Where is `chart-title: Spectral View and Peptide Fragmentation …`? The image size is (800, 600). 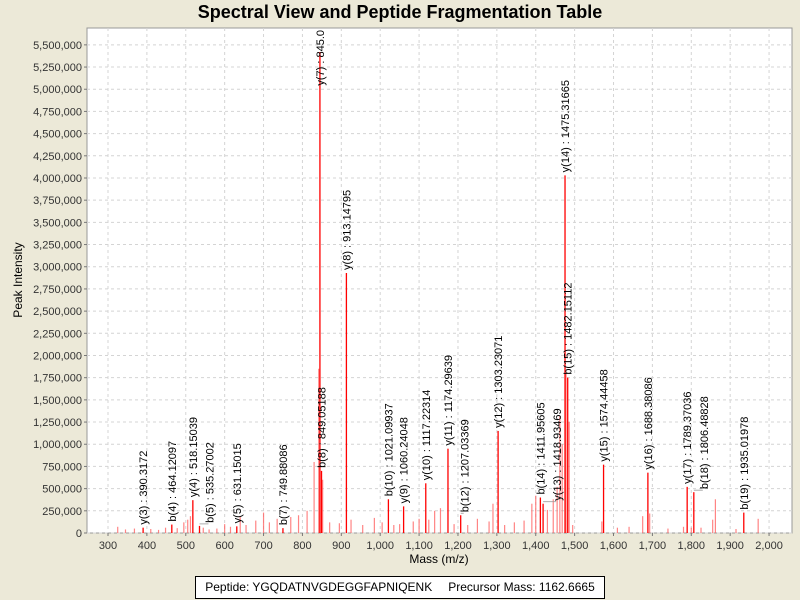 chart-title: Spectral View and Peptide Fragmentation … is located at coordinates (400, 12).